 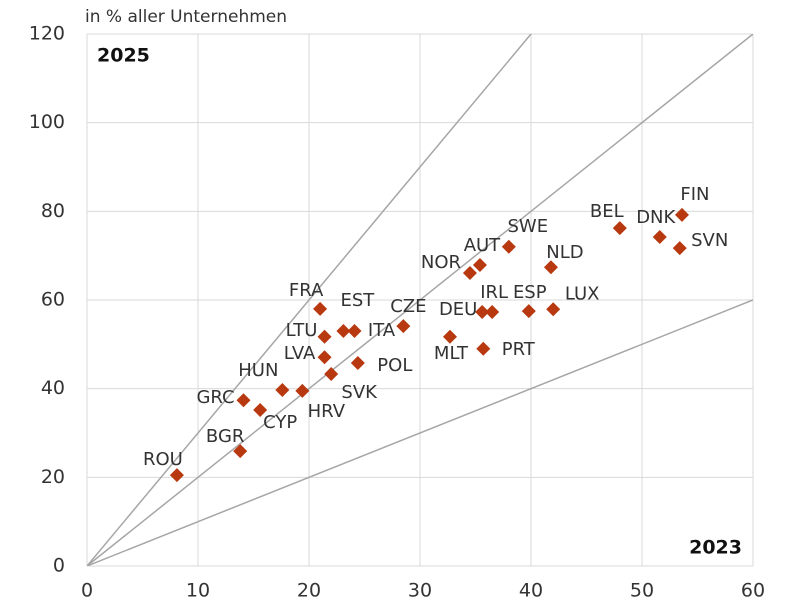 I want to click on x-tick-label: 60, so click(x=753, y=591).